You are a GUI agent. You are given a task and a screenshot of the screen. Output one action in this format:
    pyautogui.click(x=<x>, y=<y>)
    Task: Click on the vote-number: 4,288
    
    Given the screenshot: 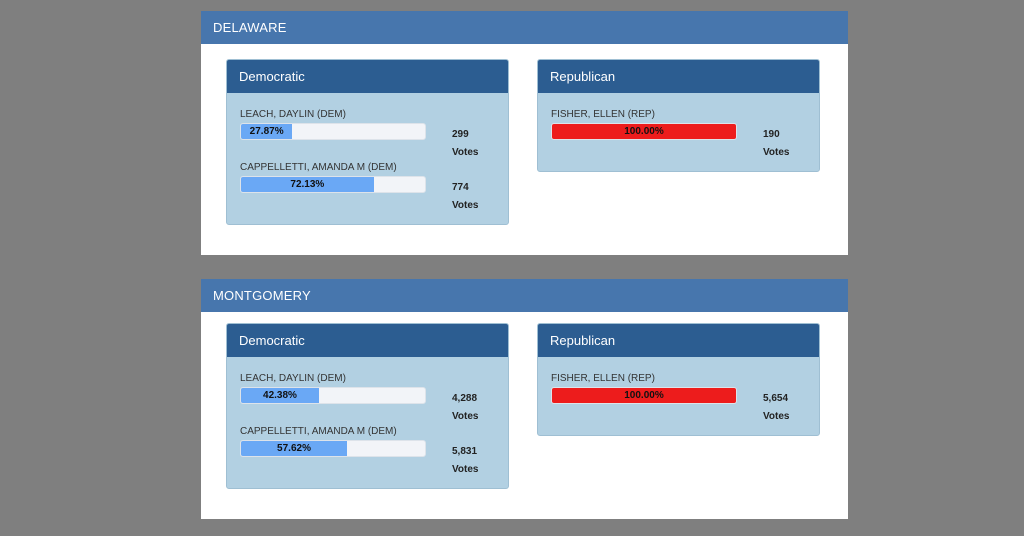 What is the action you would take?
    pyautogui.click(x=465, y=398)
    